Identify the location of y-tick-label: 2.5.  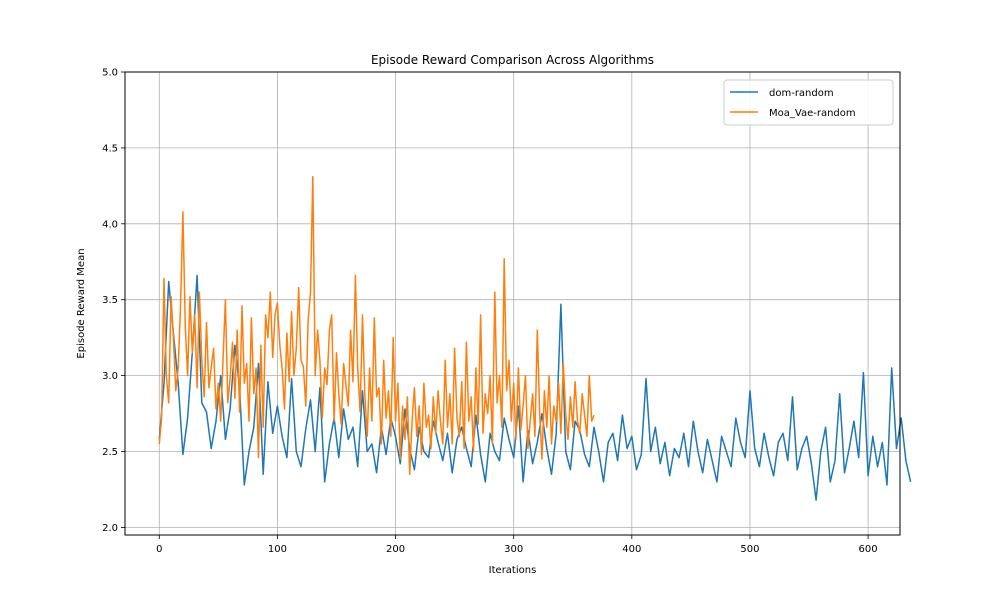
(110, 452).